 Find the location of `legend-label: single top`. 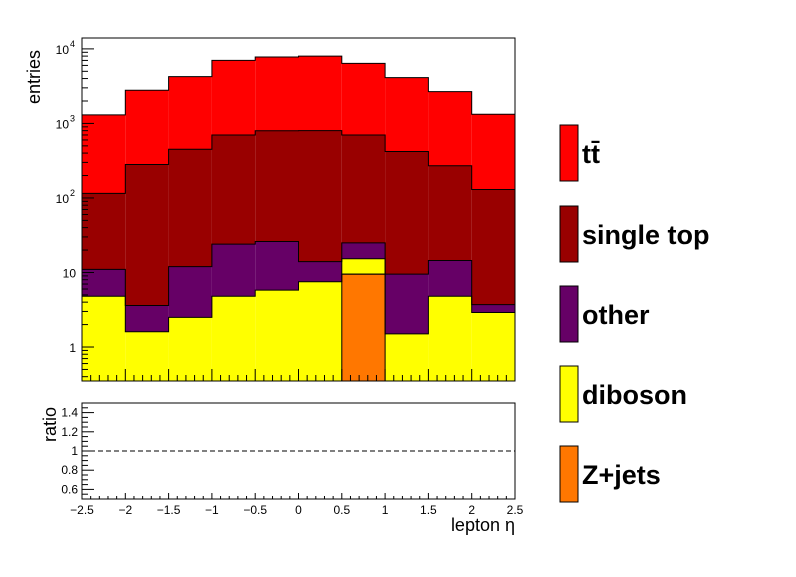

legend-label: single top is located at coordinates (646, 235).